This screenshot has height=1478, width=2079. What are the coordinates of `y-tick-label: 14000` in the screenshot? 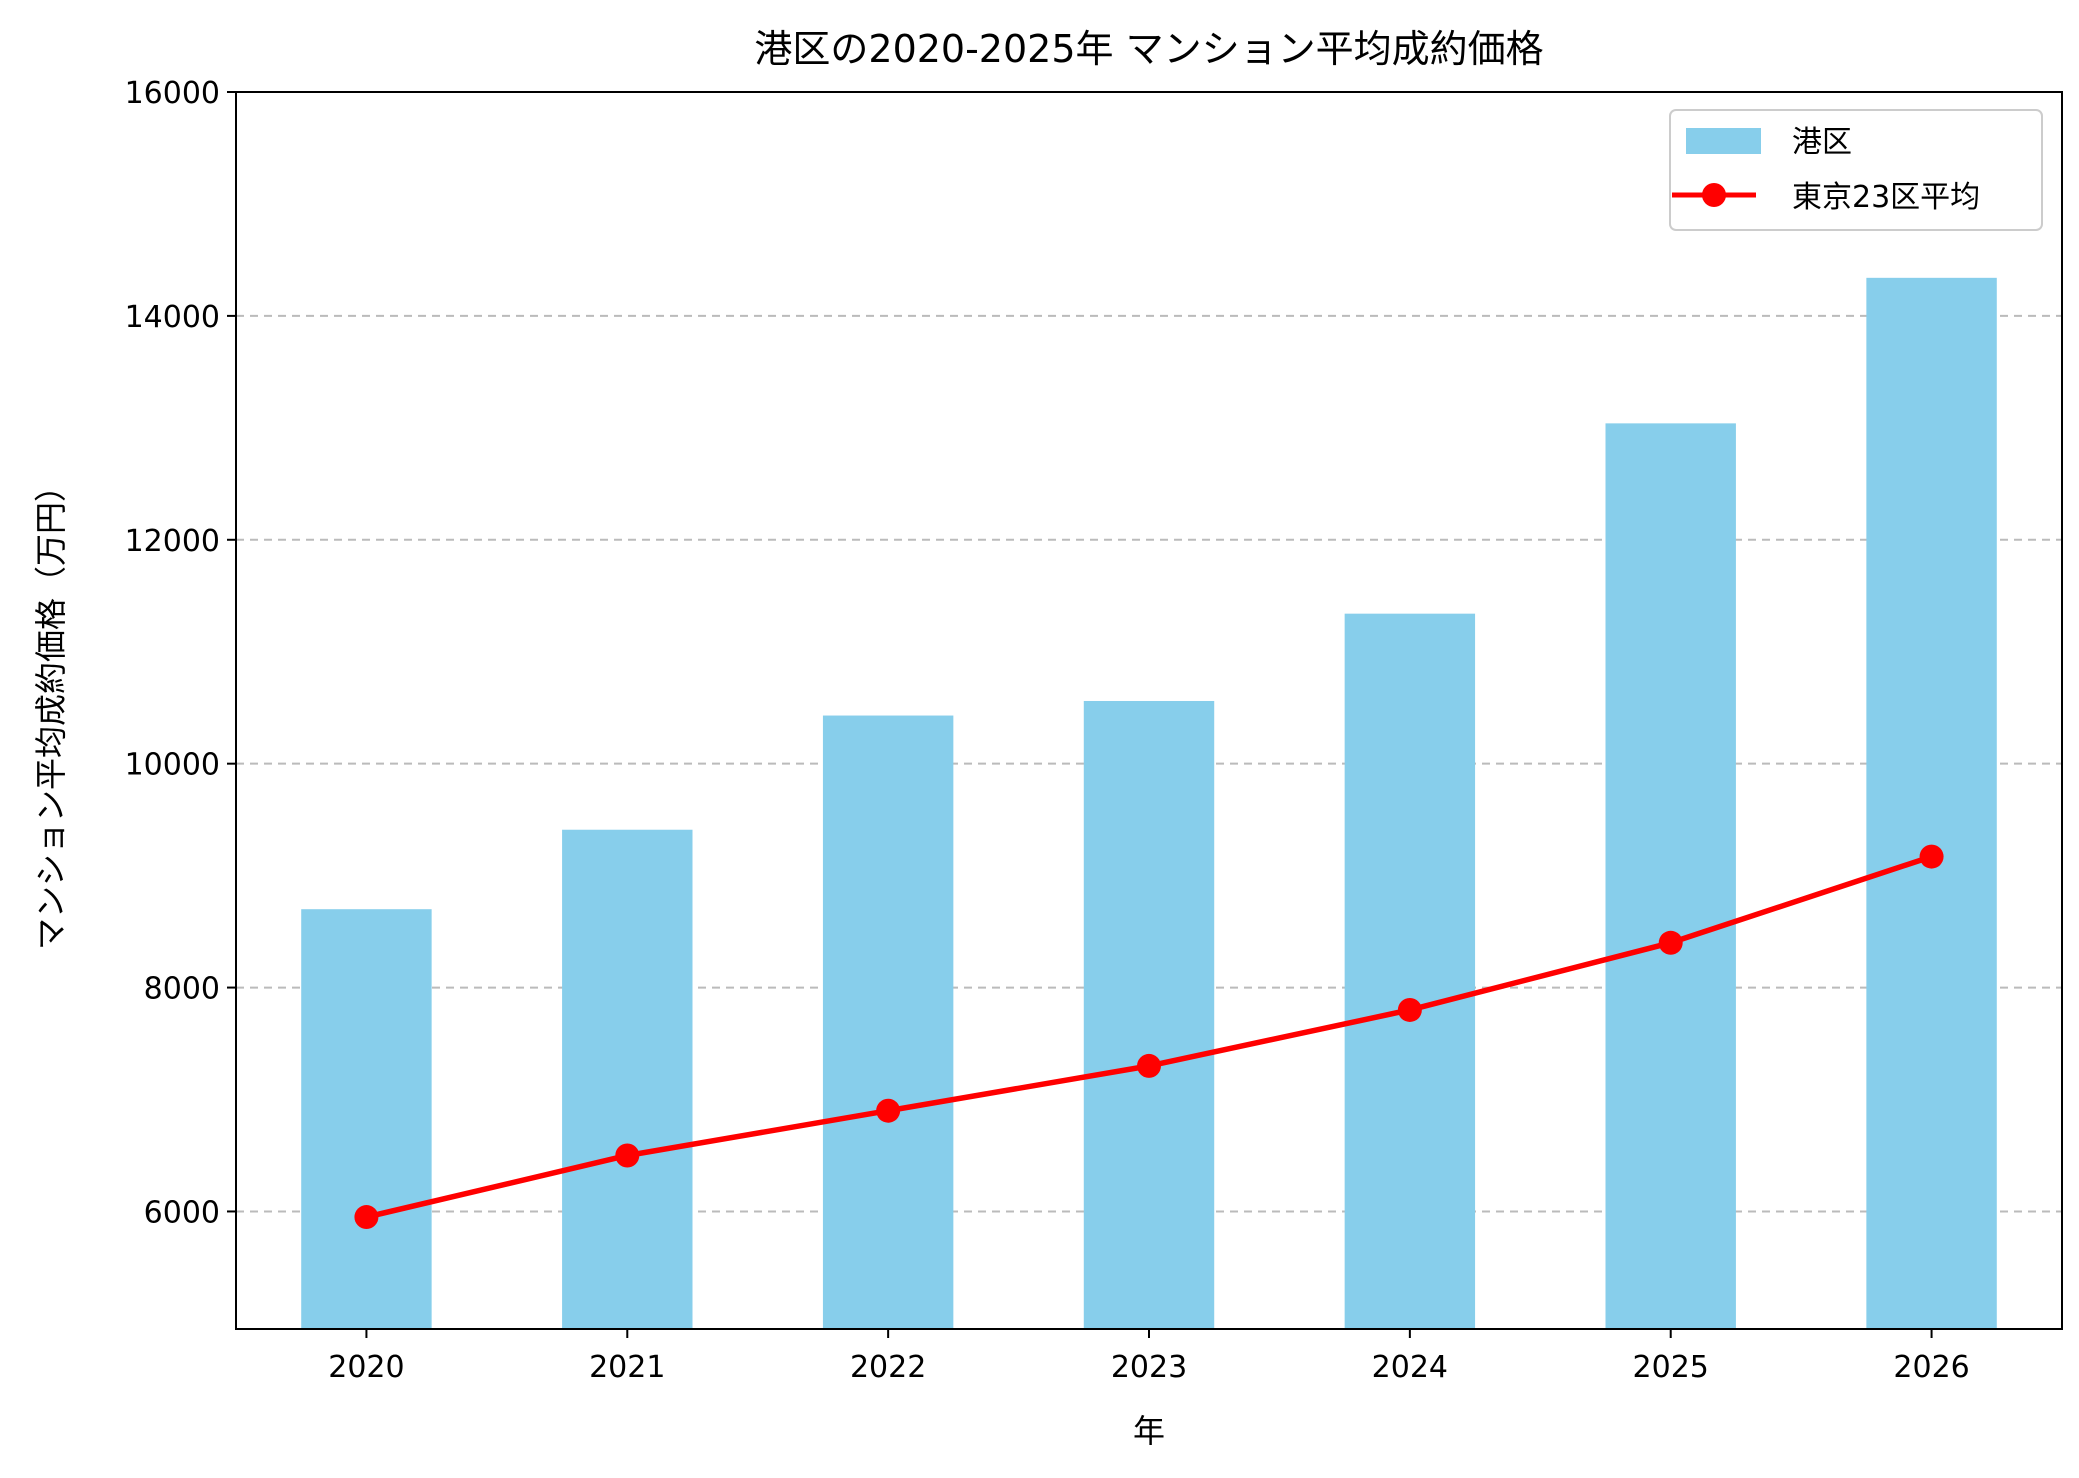 It's located at (172, 317).